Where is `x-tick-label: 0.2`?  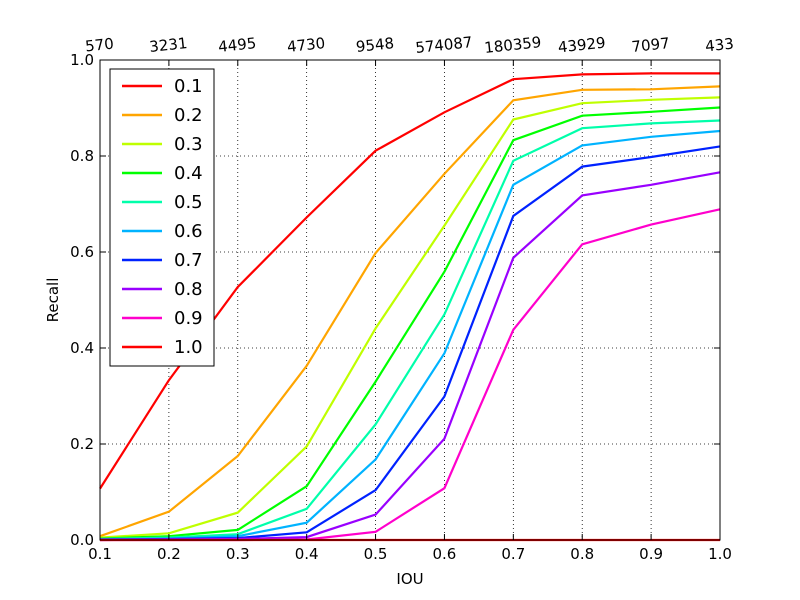
x-tick-label: 0.2 is located at coordinates (169, 554).